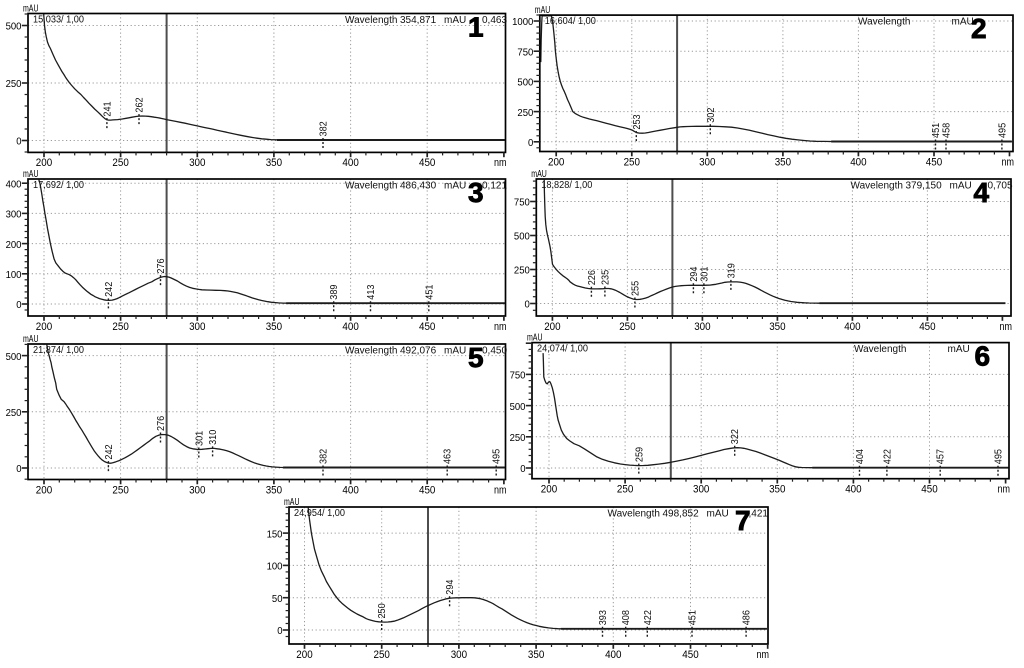 The width and height of the screenshot is (1024, 668). I want to click on svg-text: 319, so click(731, 271).